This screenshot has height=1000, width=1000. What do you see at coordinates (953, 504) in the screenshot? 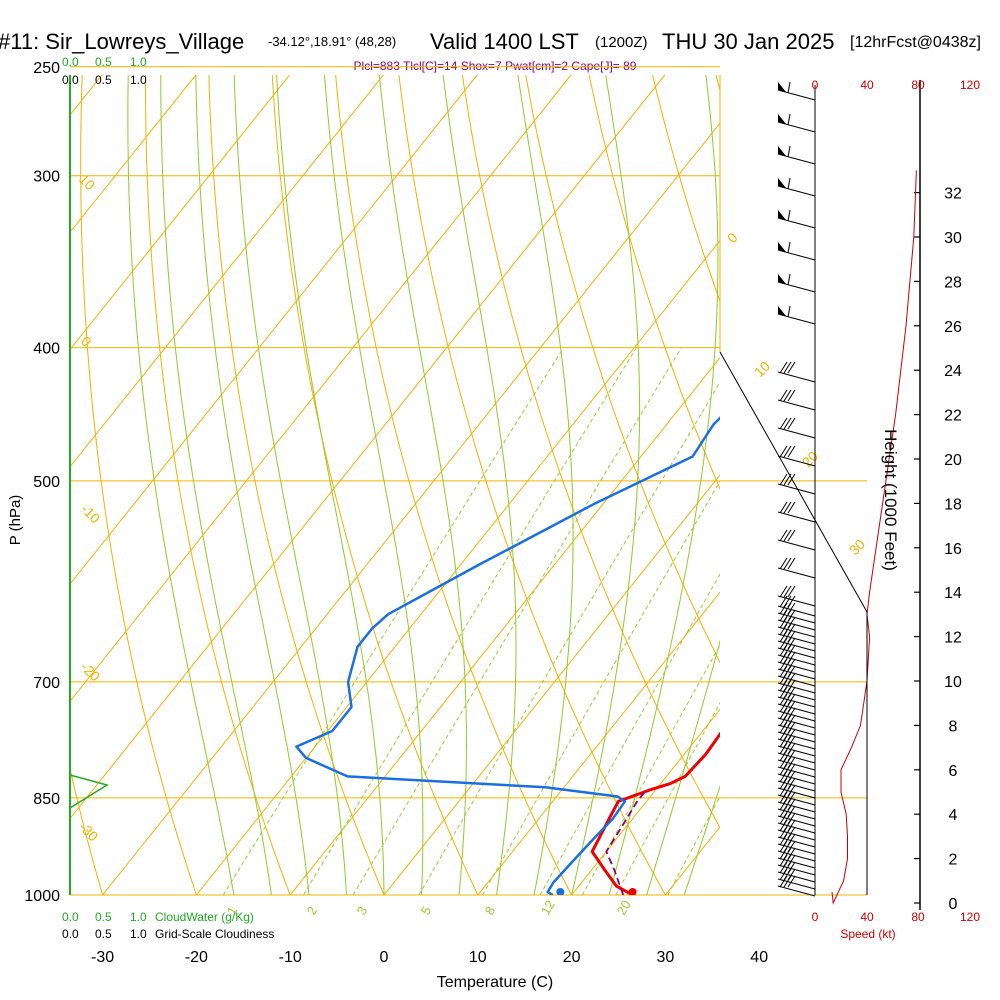
I see `height-tick-label: 18` at bounding box center [953, 504].